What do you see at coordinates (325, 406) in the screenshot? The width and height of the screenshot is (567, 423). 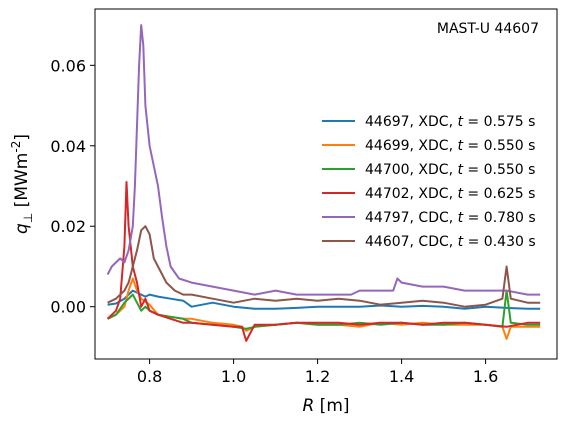 I see `x-axis-label: R [m]` at bounding box center [325, 406].